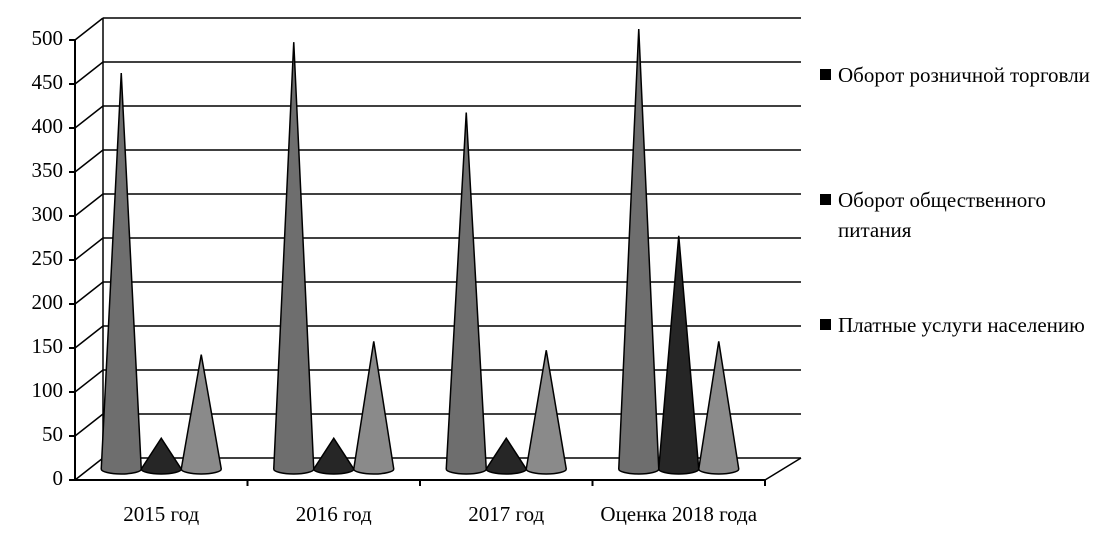  Describe the element at coordinates (48, 346) in the screenshot. I see `y-tick-label: 150` at that location.